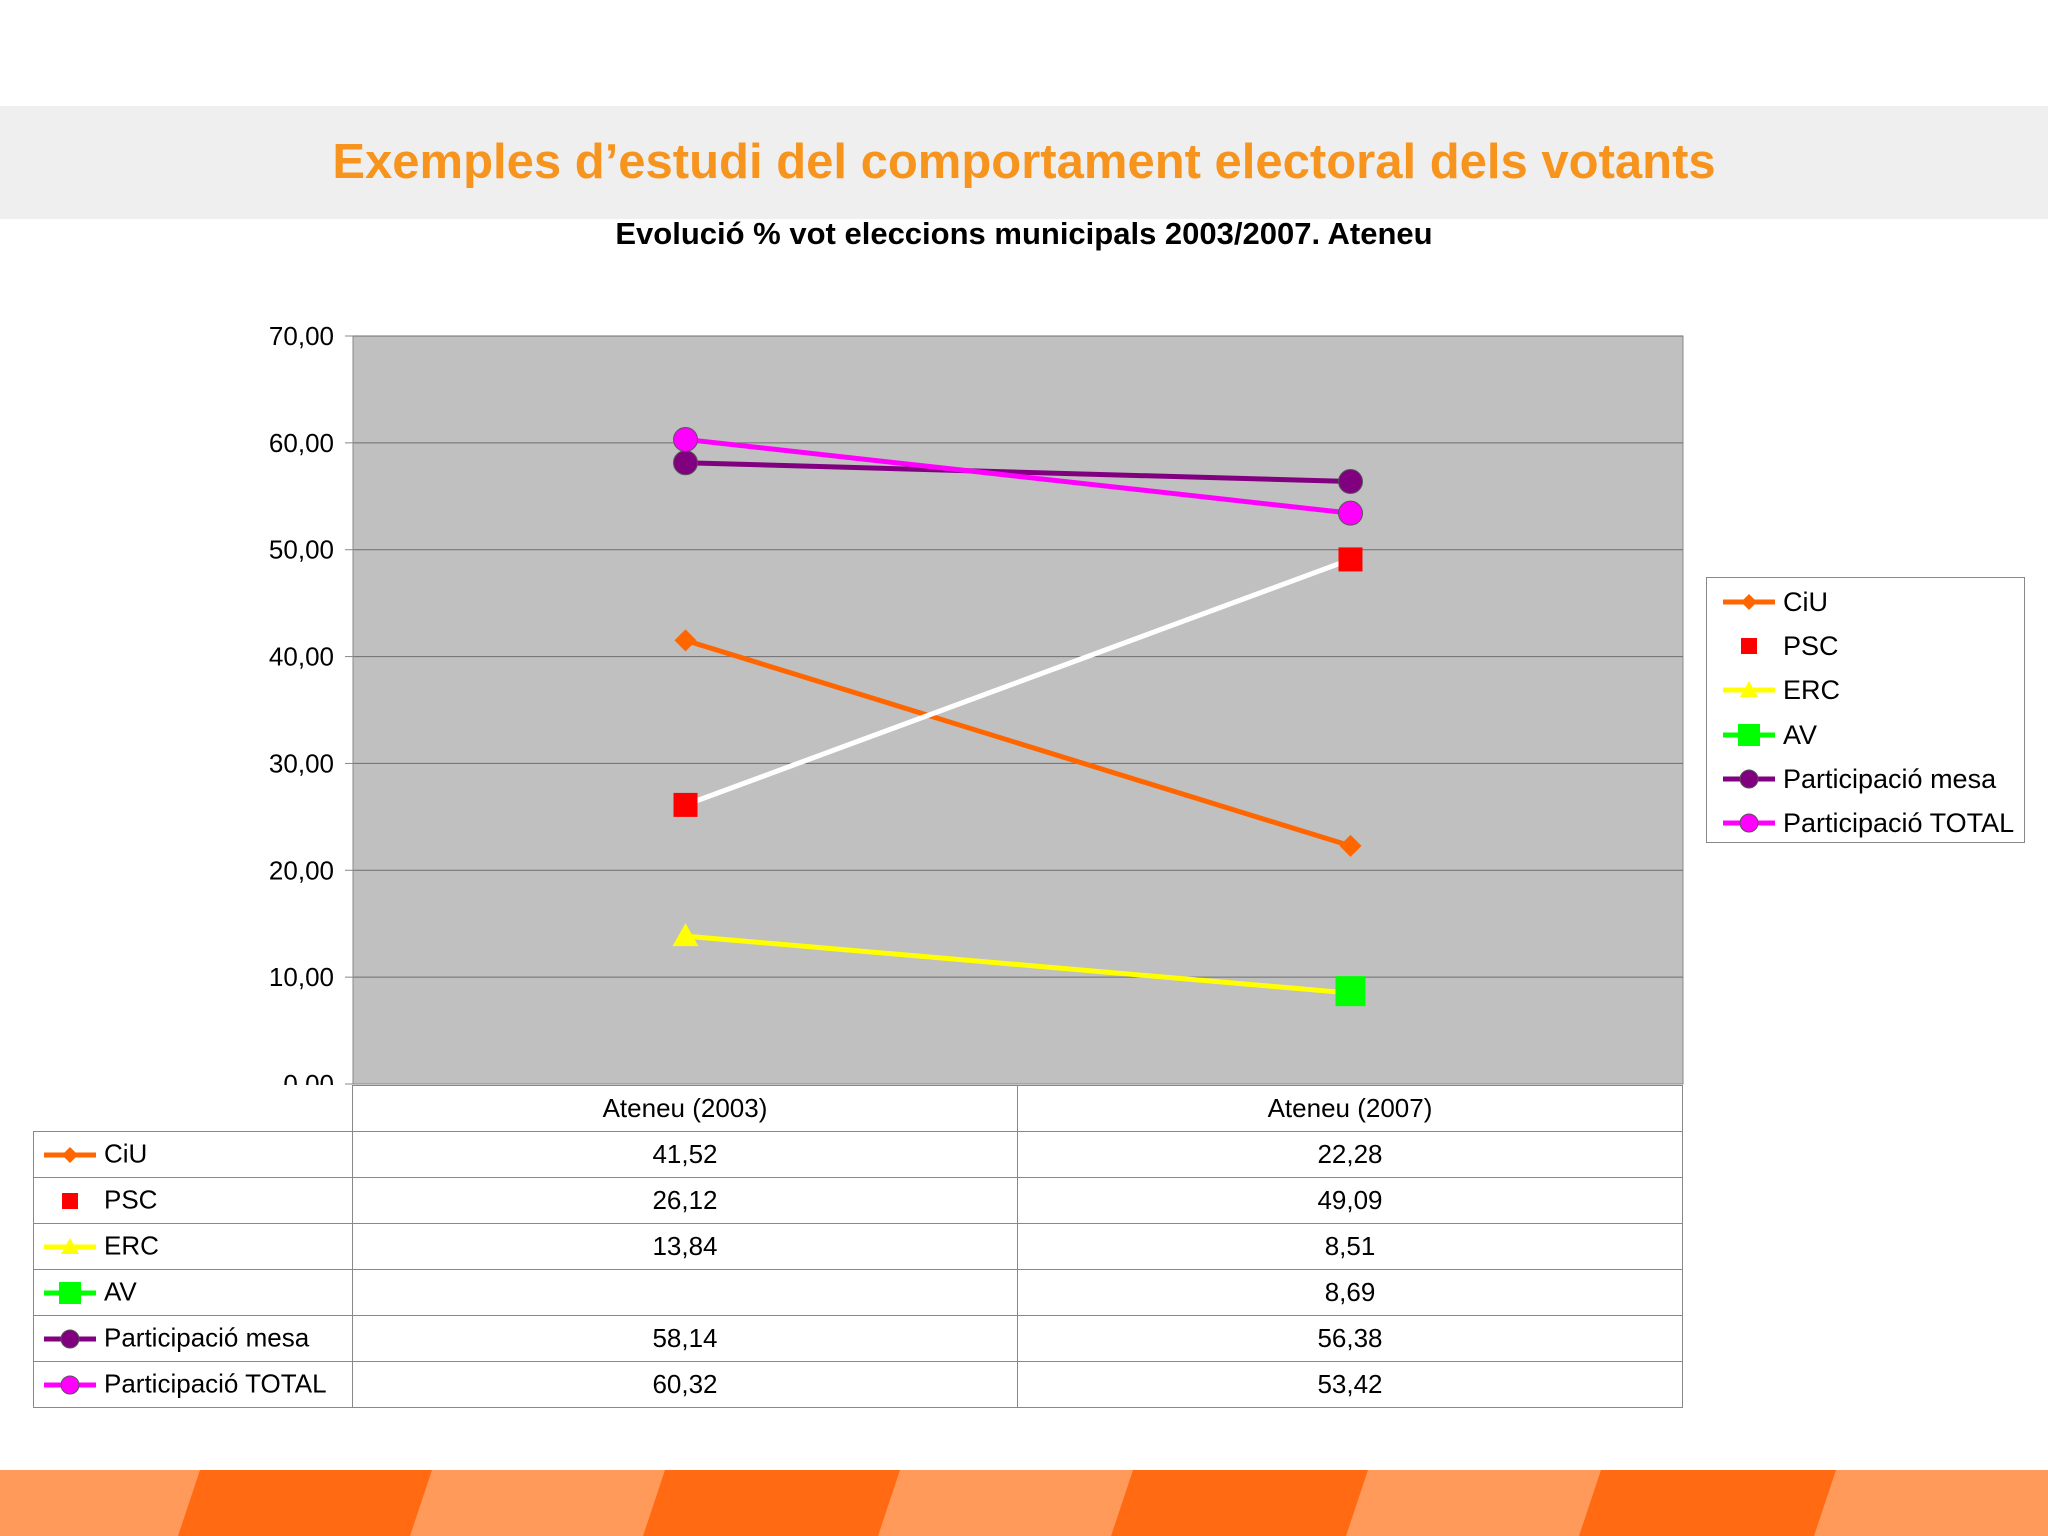 Image resolution: width=2048 pixels, height=1536 pixels. Describe the element at coordinates (1350, 1154) in the screenshot. I see `data-value-cell: 22,28` at that location.